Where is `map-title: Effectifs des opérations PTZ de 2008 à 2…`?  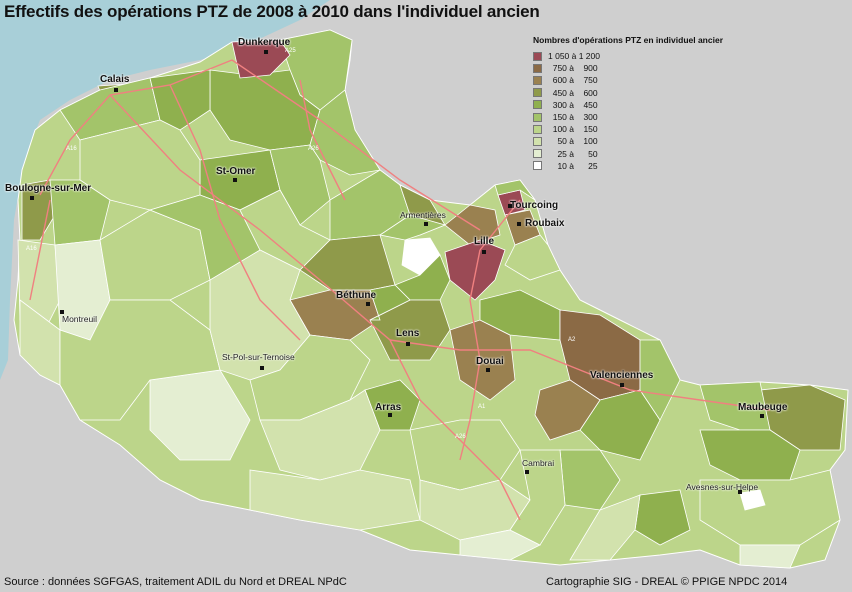
map-title: Effectifs des opérations PTZ de 2008 à 2… is located at coordinates (272, 11).